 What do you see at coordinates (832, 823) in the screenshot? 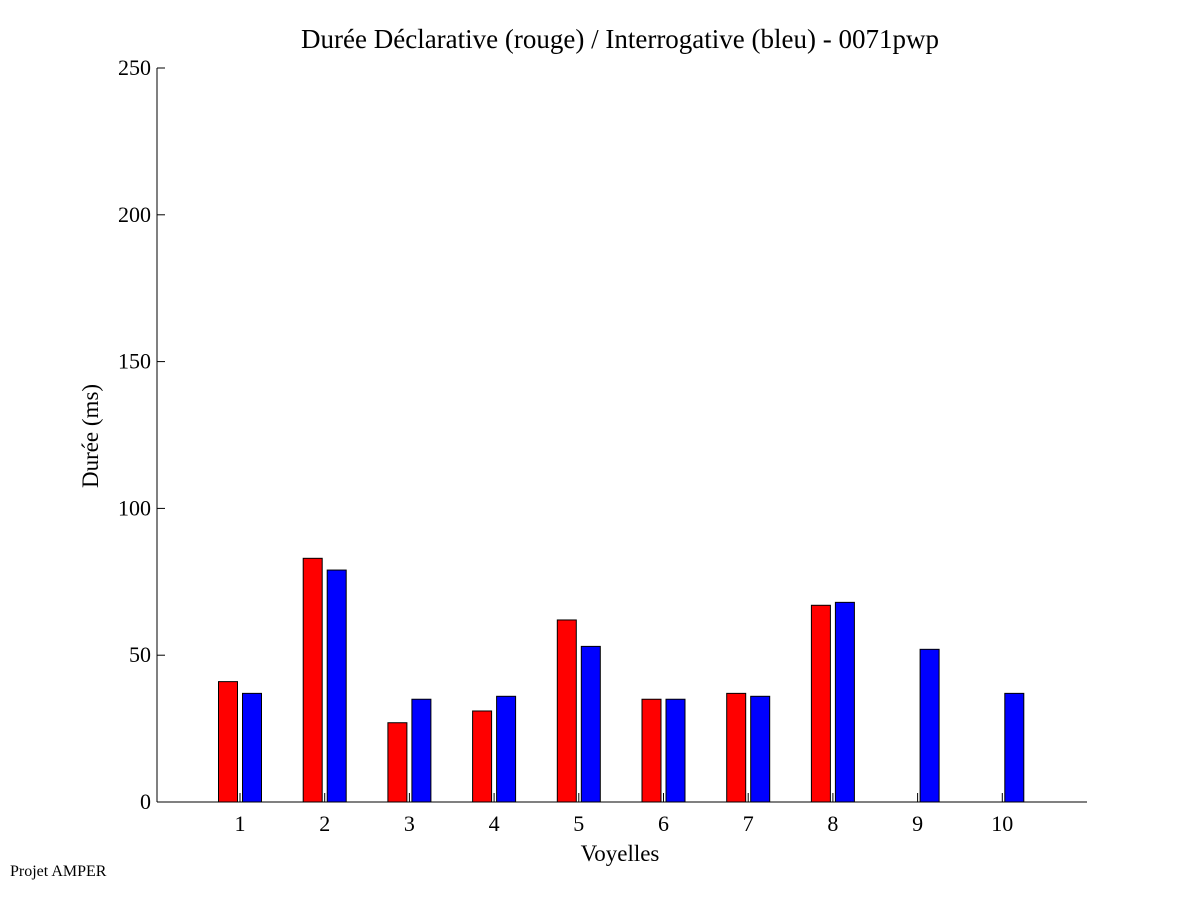
I see `x-tick-label: 8` at bounding box center [832, 823].